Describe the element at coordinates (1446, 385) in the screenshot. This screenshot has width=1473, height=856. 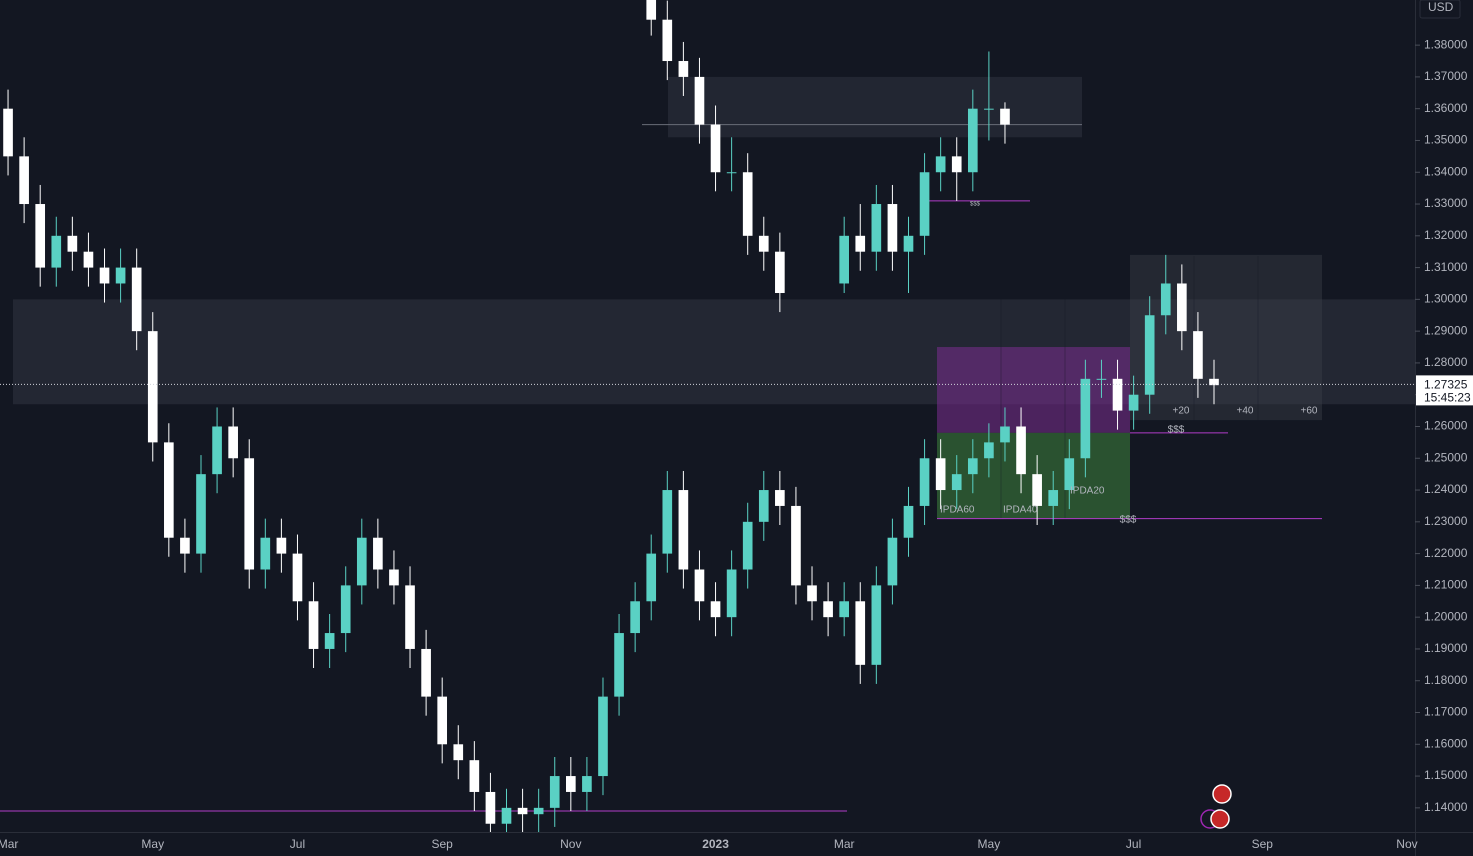
I see `last-price-label: 1.27325` at that location.